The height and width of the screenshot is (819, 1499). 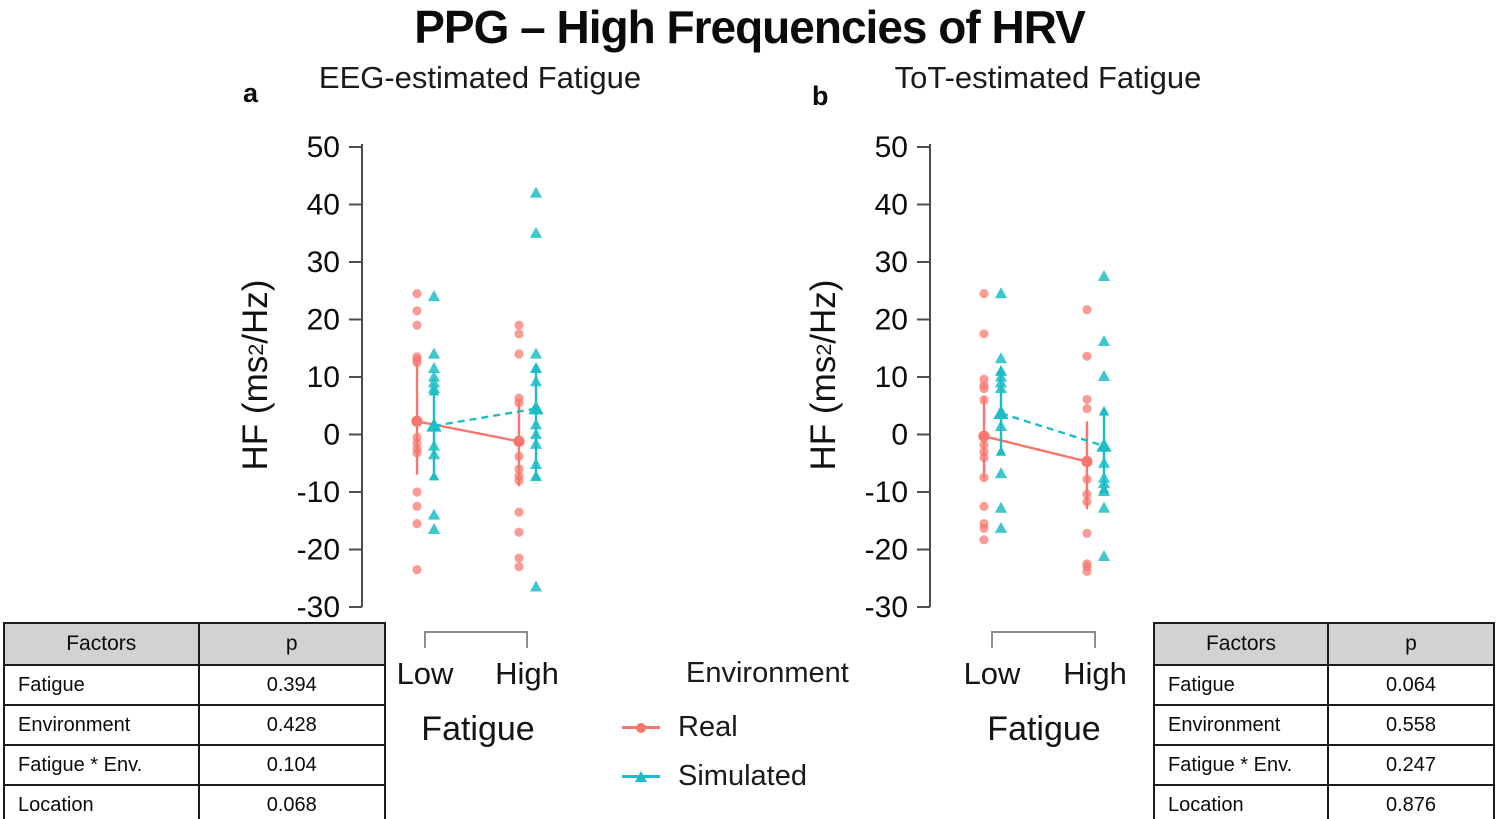 What do you see at coordinates (468, 432) in the screenshot?
I see `panel-a-series-real` at bounding box center [468, 432].